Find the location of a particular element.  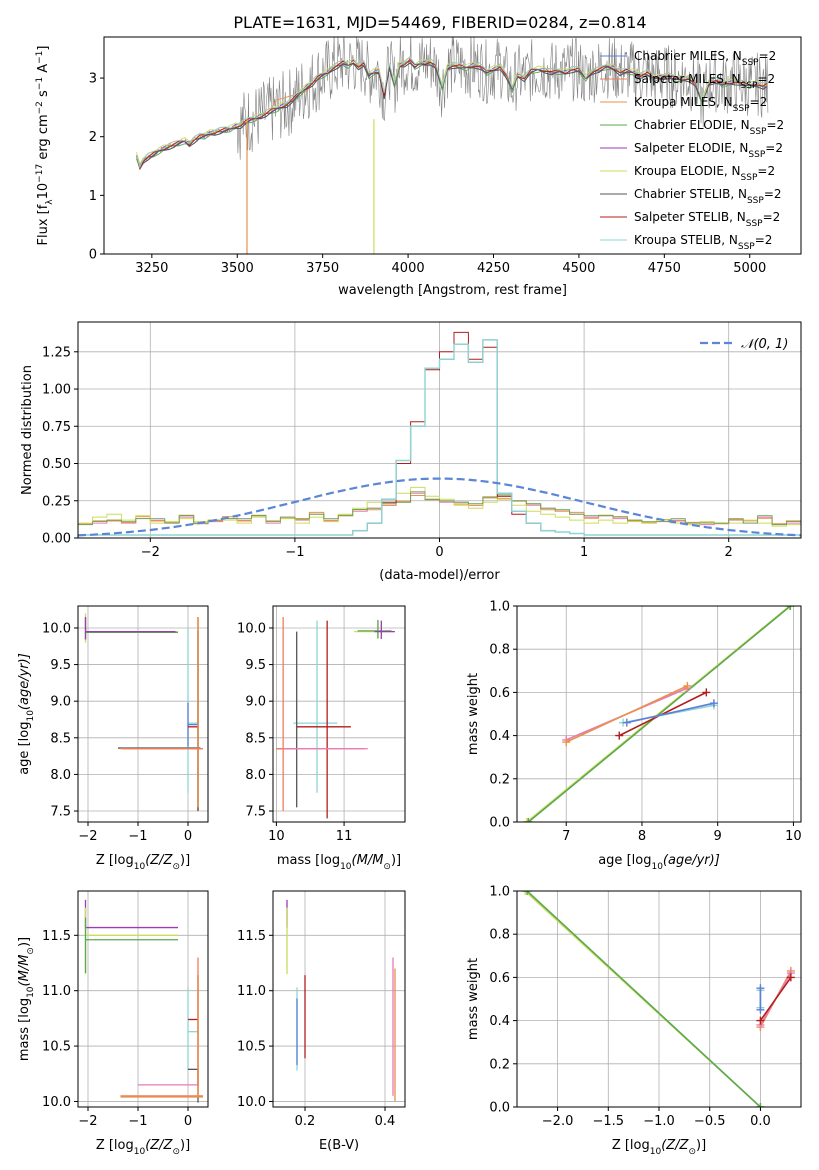

y-axis-label-part: Flux [f is located at coordinates (43, 224).